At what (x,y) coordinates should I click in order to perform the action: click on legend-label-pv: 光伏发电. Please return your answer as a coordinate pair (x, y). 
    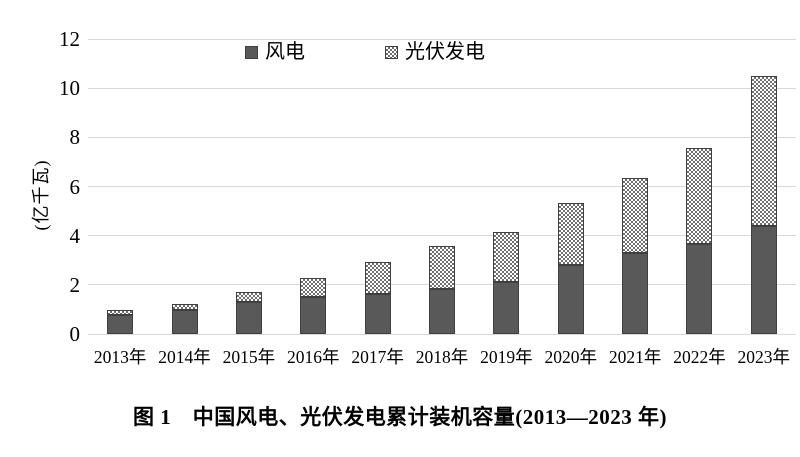
    Looking at the image, I should click on (445, 52).